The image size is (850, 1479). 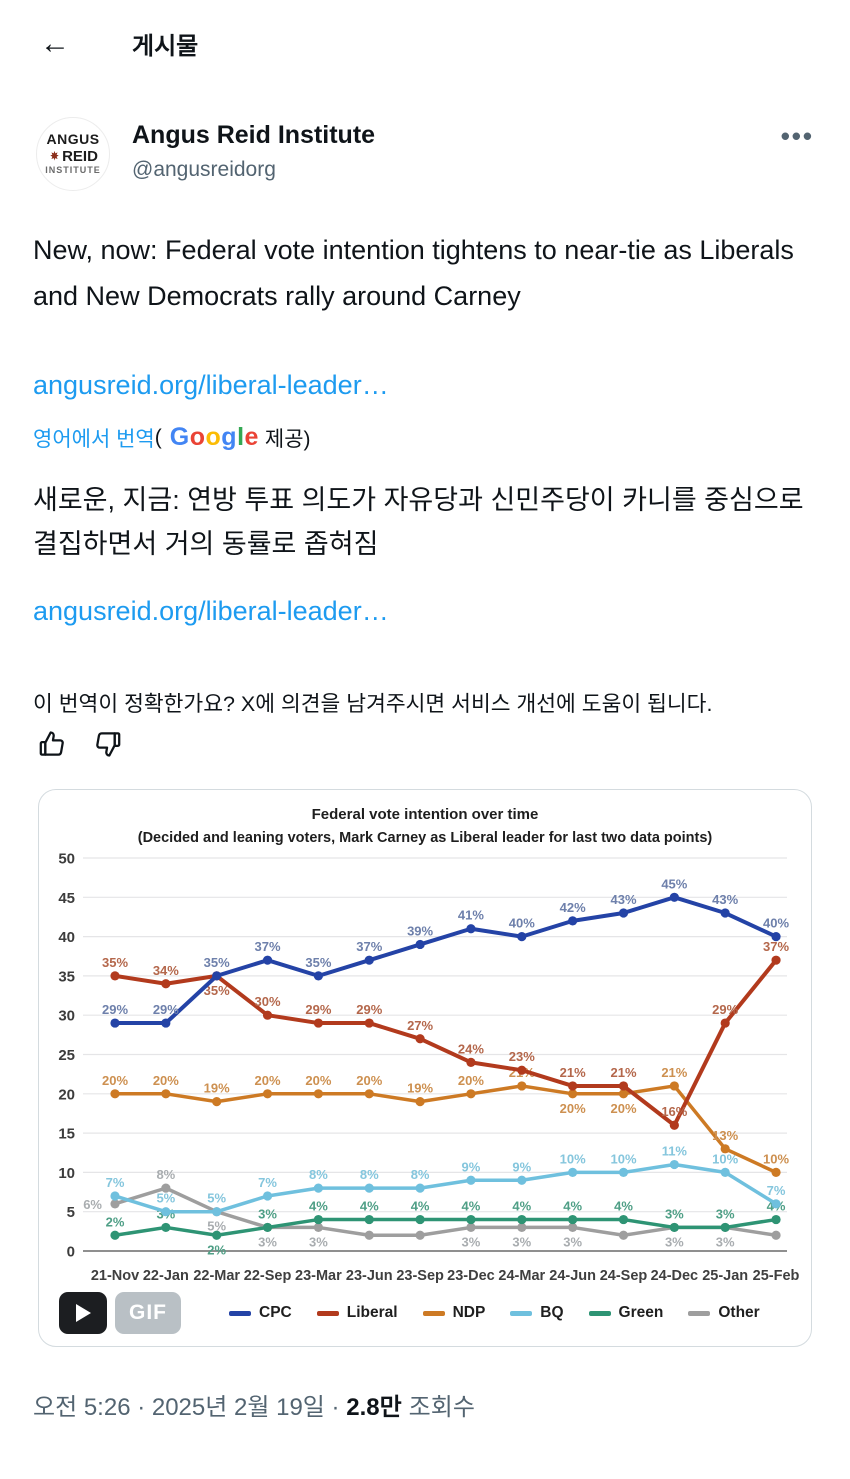 I want to click on data-label: 13%, so click(x=725, y=1135).